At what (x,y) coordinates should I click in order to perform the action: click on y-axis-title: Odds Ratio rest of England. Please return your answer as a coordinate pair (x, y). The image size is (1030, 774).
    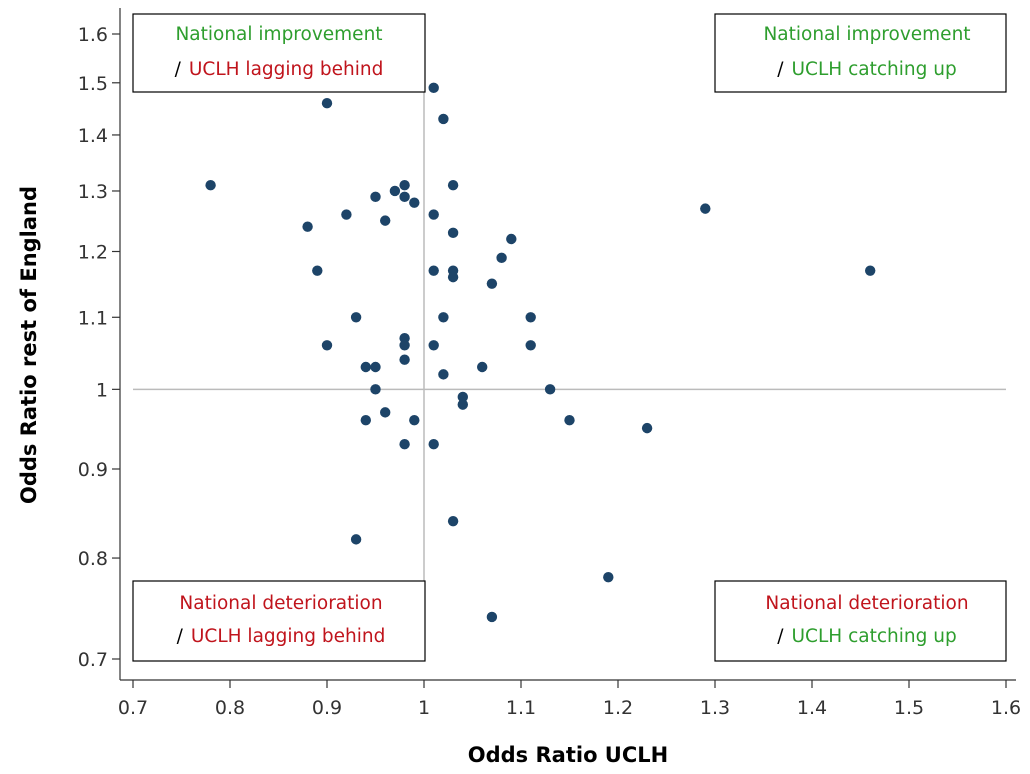
    Looking at the image, I should click on (29, 345).